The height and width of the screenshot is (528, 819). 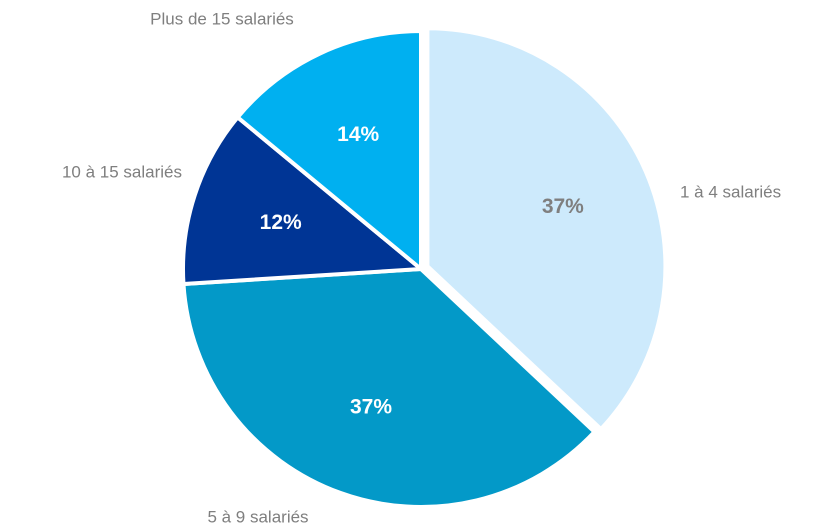 What do you see at coordinates (222, 18) in the screenshot?
I see `category-label: Plus de 15 salariés` at bounding box center [222, 18].